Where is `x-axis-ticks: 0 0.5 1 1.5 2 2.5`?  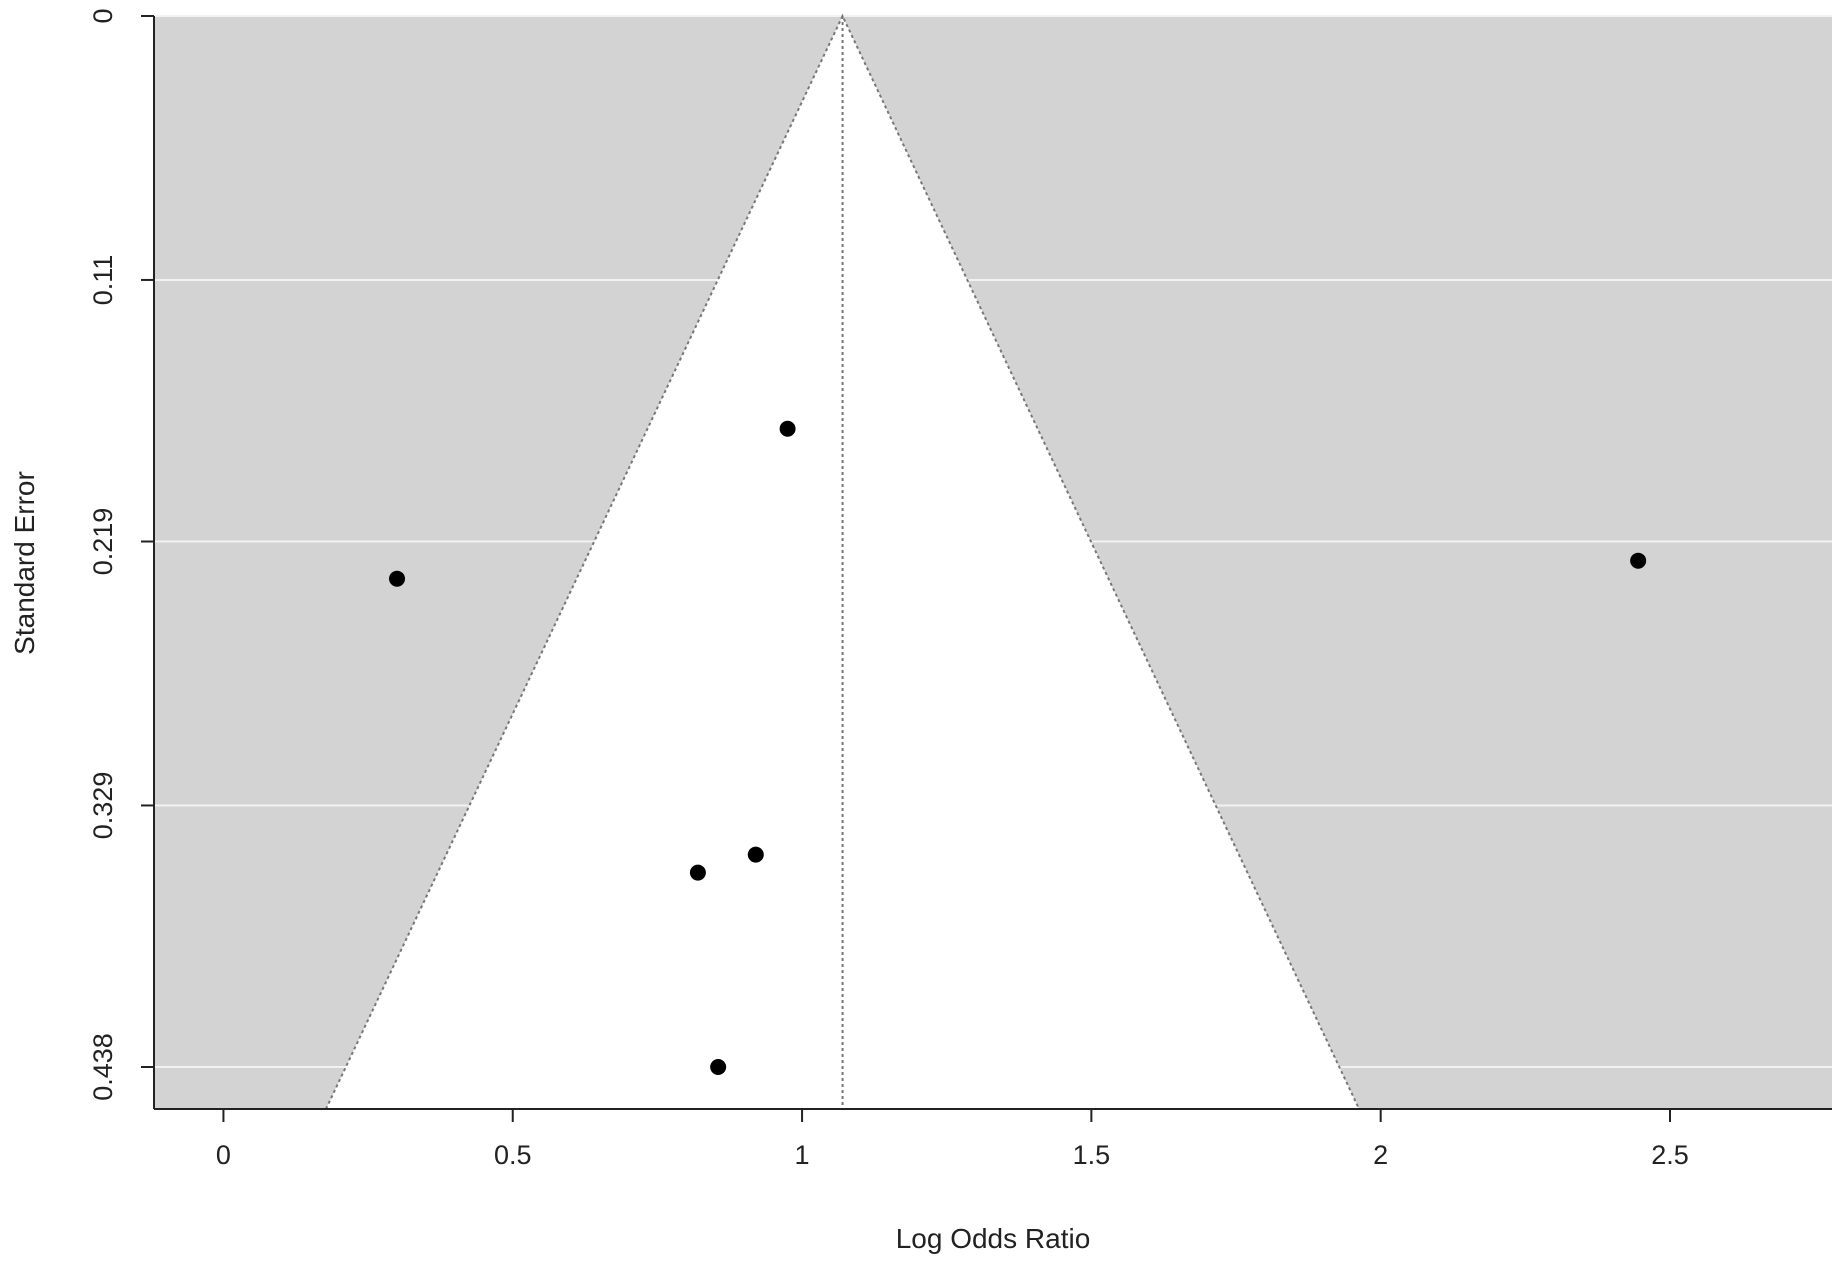 x-axis-ticks: 0 0.5 1 1.5 2 2.5 is located at coordinates (952, 1139).